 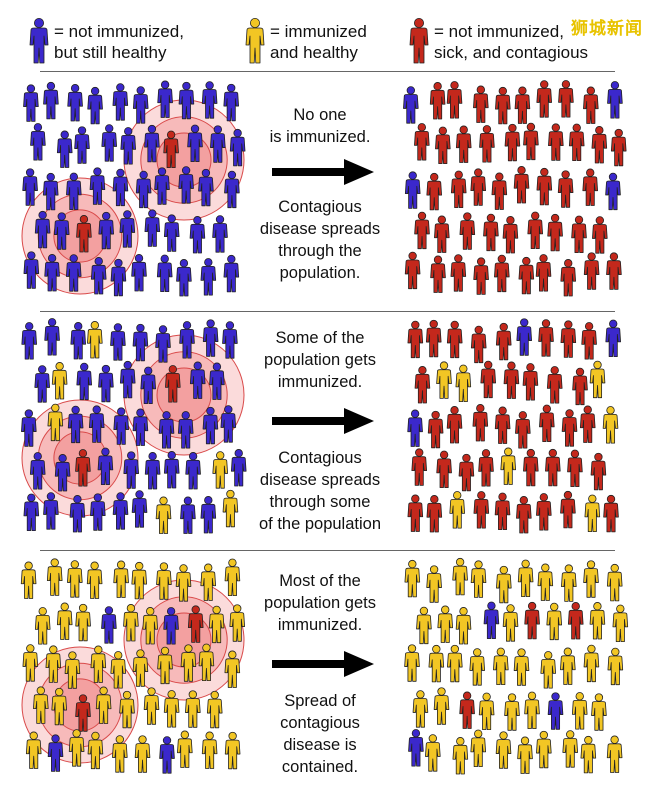 What do you see at coordinates (119, 42) in the screenshot?
I see `legend-text-not-immunized: = not immunized, but still healthy` at bounding box center [119, 42].